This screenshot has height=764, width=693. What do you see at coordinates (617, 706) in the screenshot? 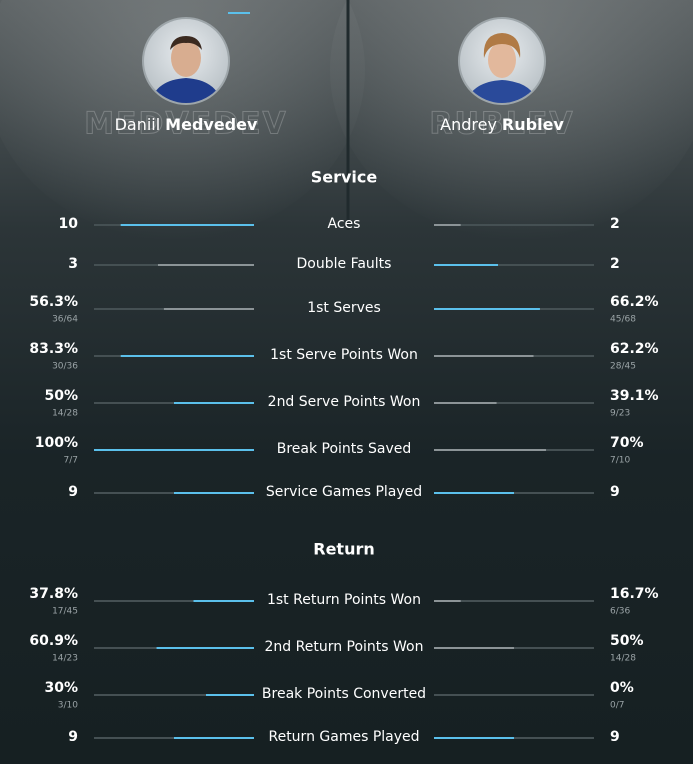
I see `stat-detail: 0/7` at bounding box center [617, 706].